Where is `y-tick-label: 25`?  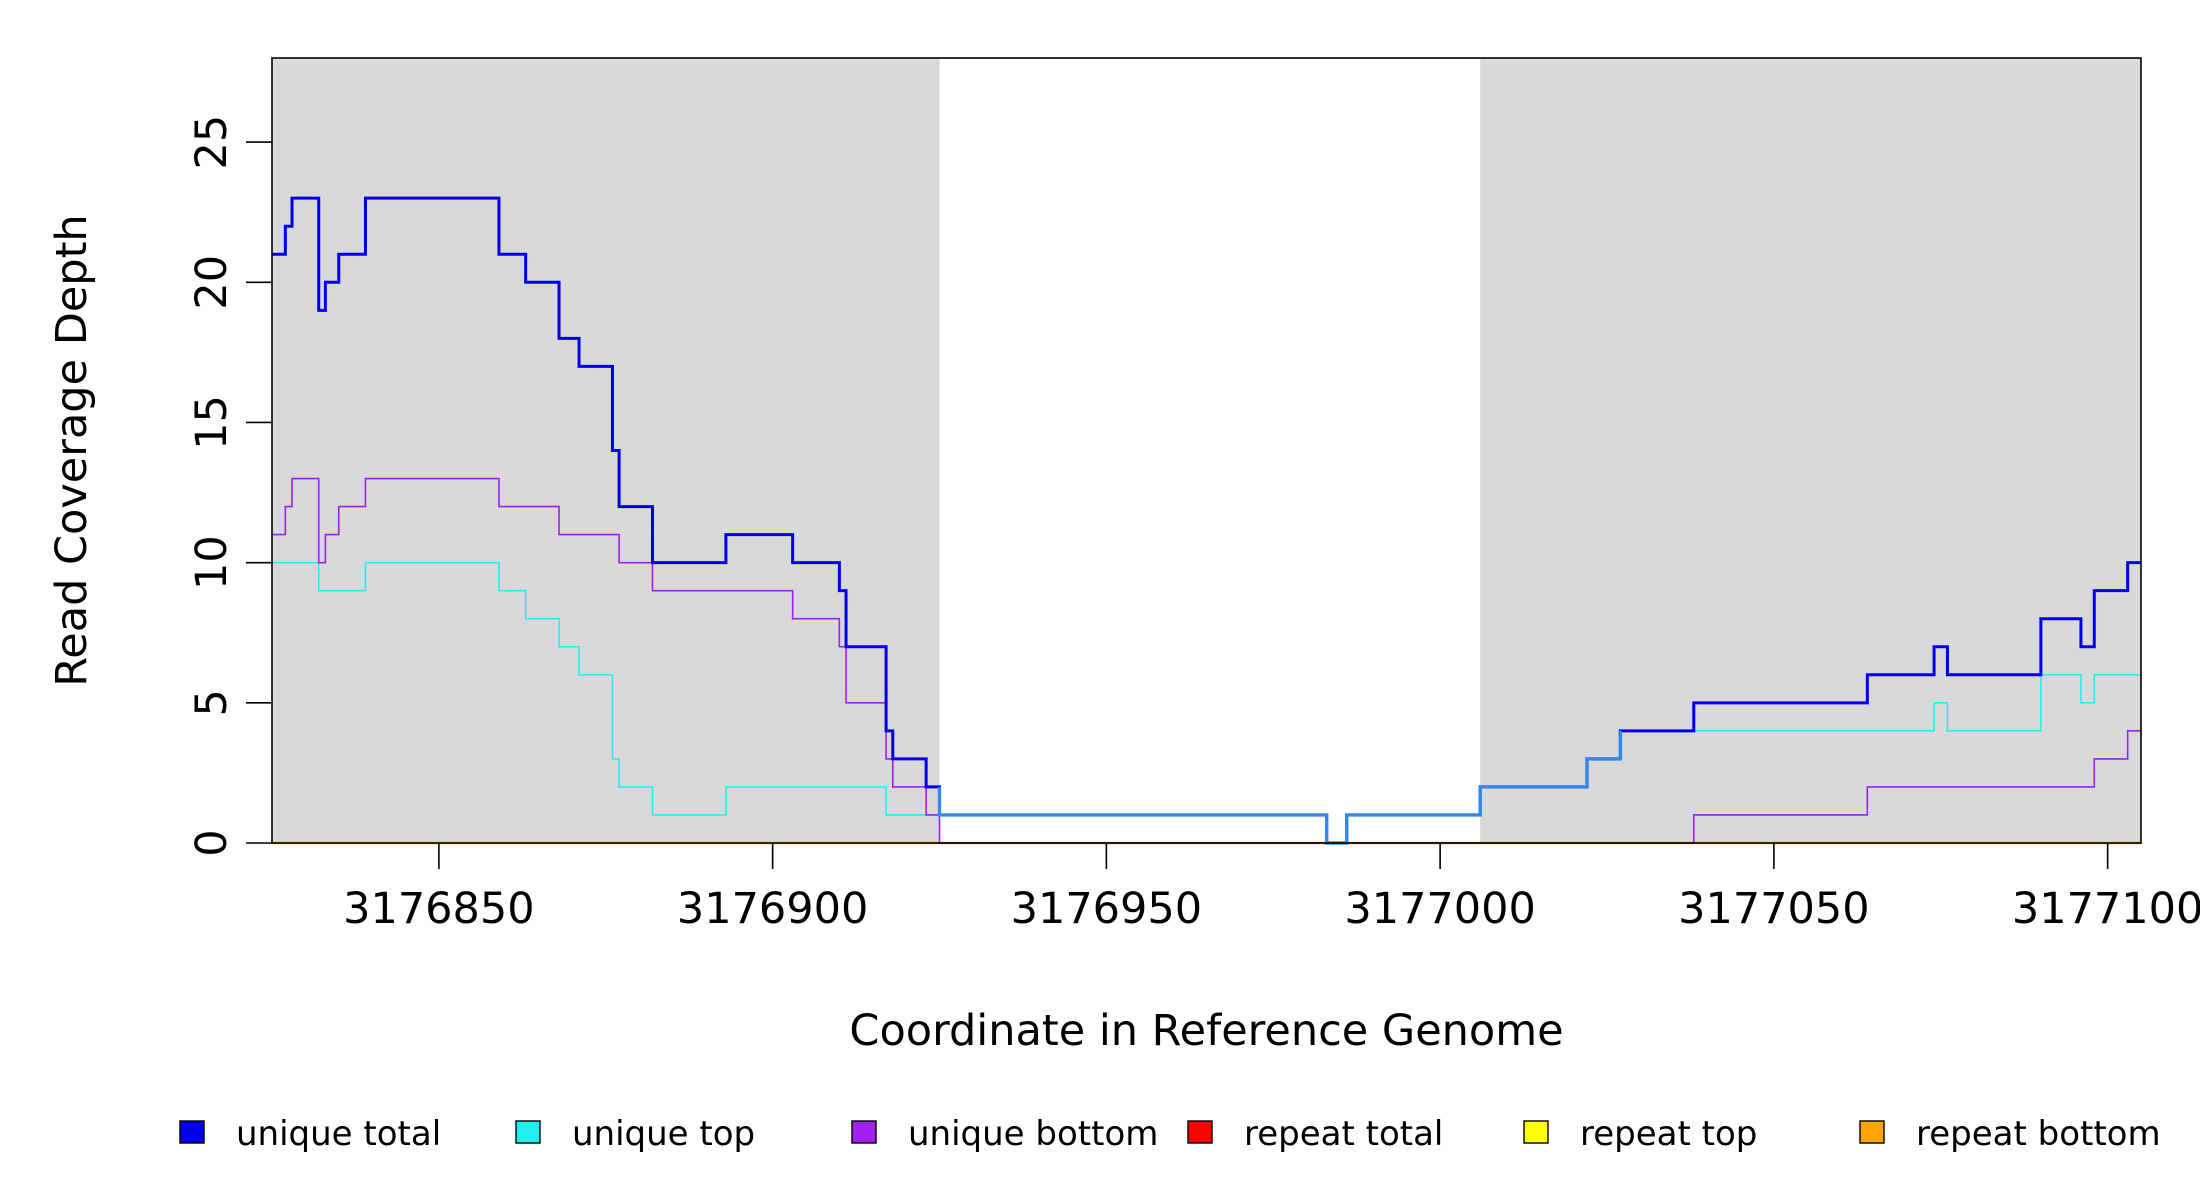 y-tick-label: 25 is located at coordinates (212, 142).